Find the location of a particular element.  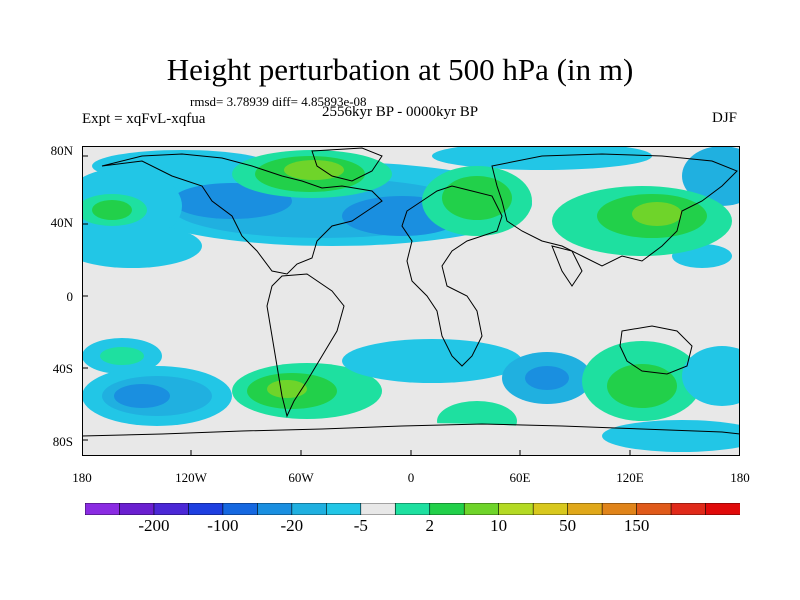

contour-pos-australia is located at coordinates (642, 386).